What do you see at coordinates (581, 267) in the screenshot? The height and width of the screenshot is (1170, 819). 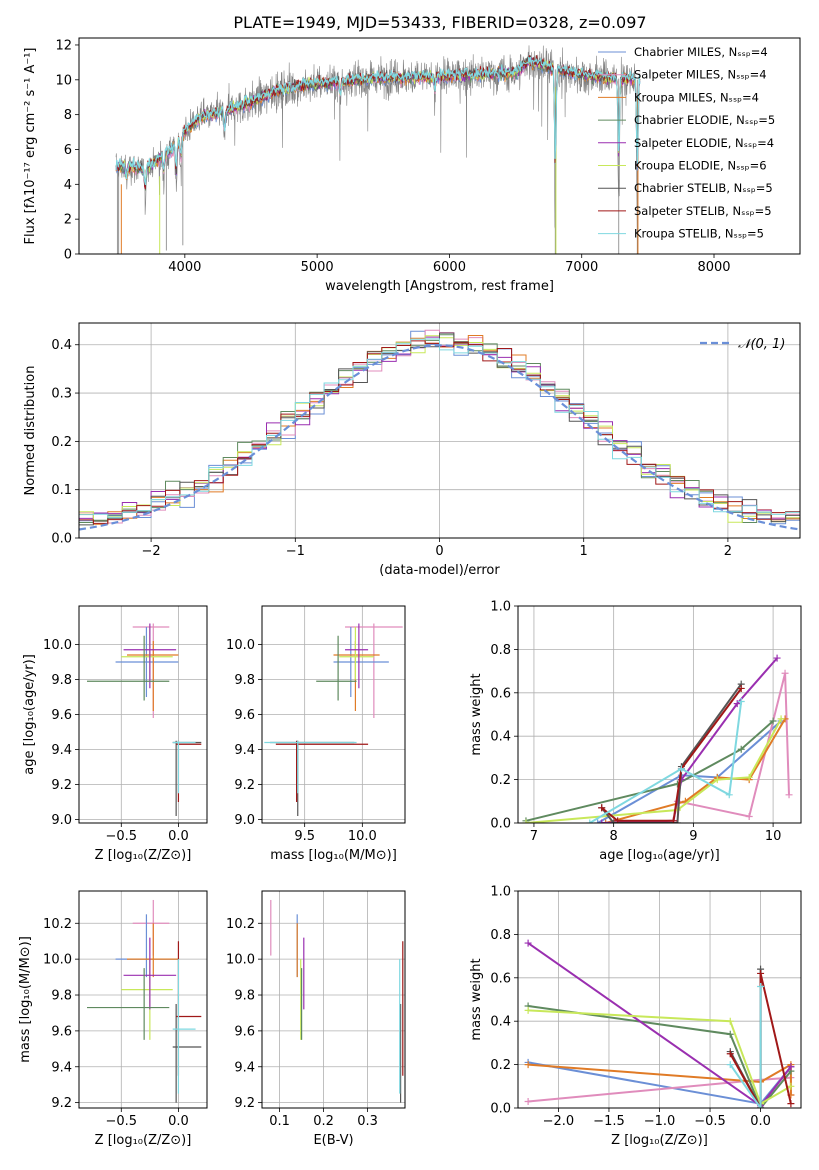 I see `tick-label-x: 7000` at bounding box center [581, 267].